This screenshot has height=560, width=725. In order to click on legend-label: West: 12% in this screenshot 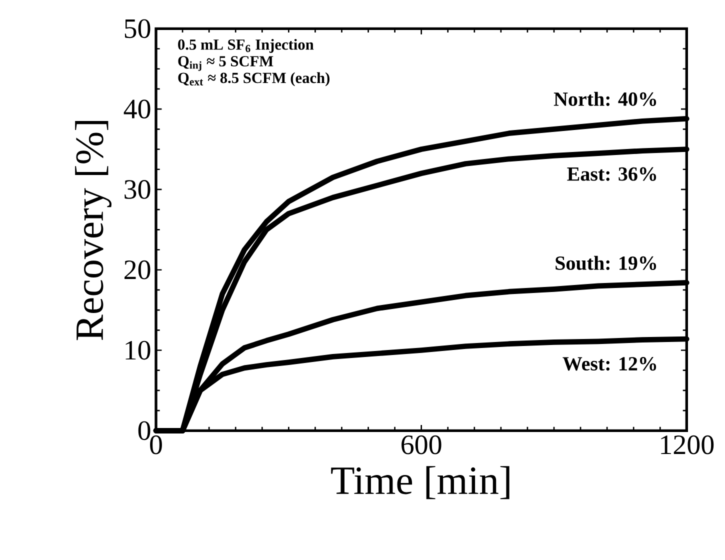, I will do `click(609, 364)`.